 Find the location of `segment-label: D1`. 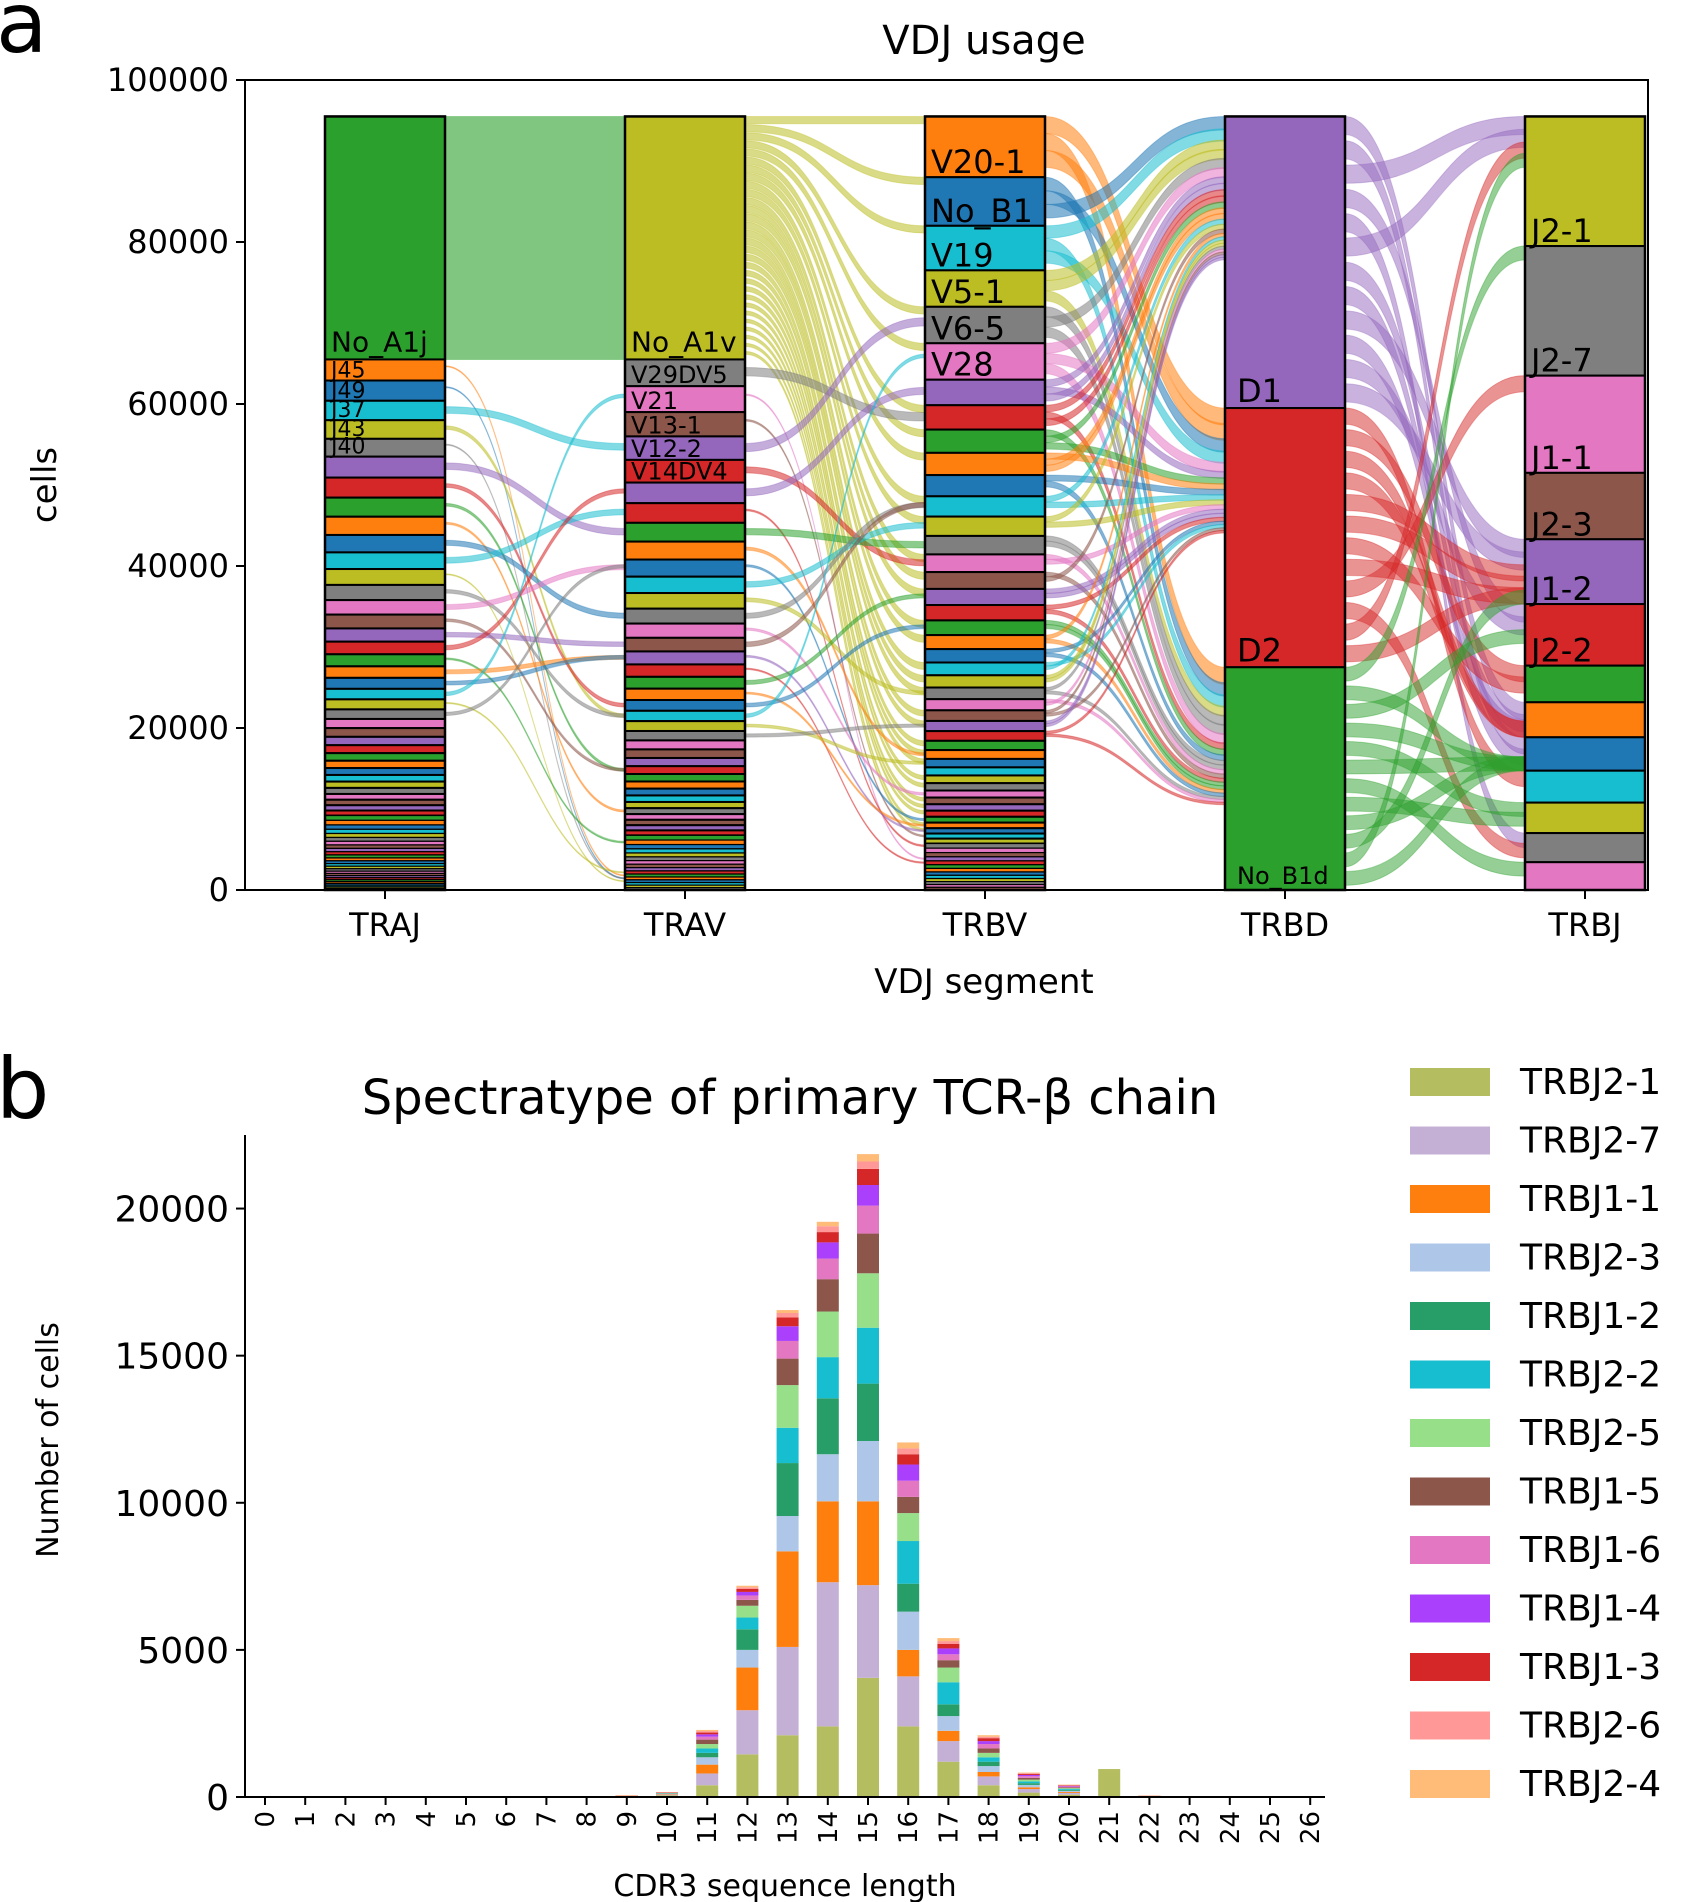

segment-label: D1 is located at coordinates (1259, 391).